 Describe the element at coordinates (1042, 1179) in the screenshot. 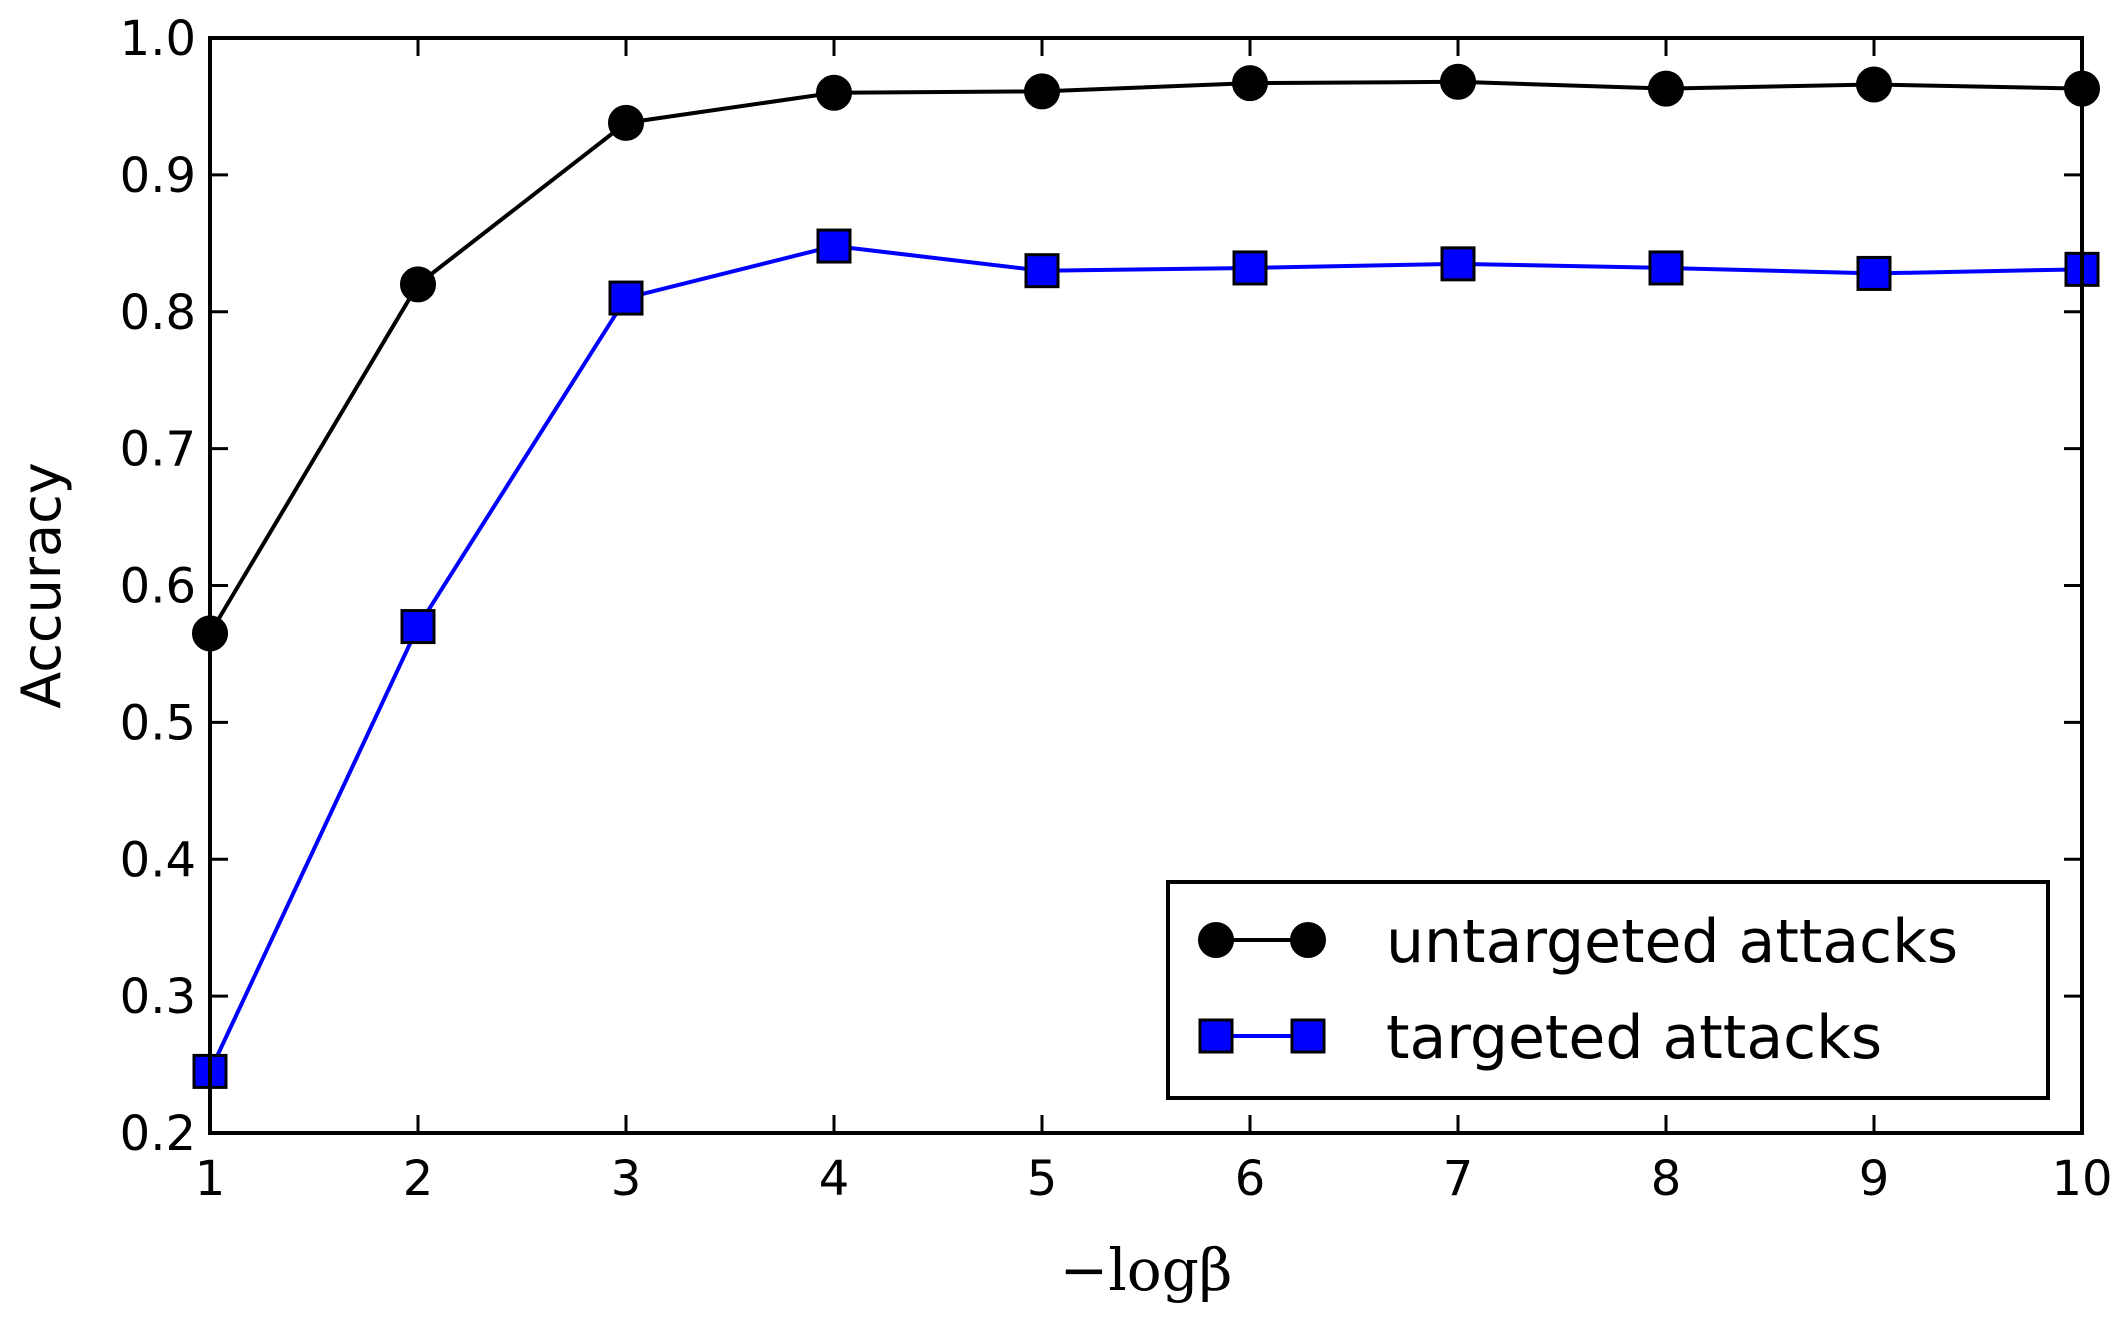

I see `x-tick-label: 5` at that location.